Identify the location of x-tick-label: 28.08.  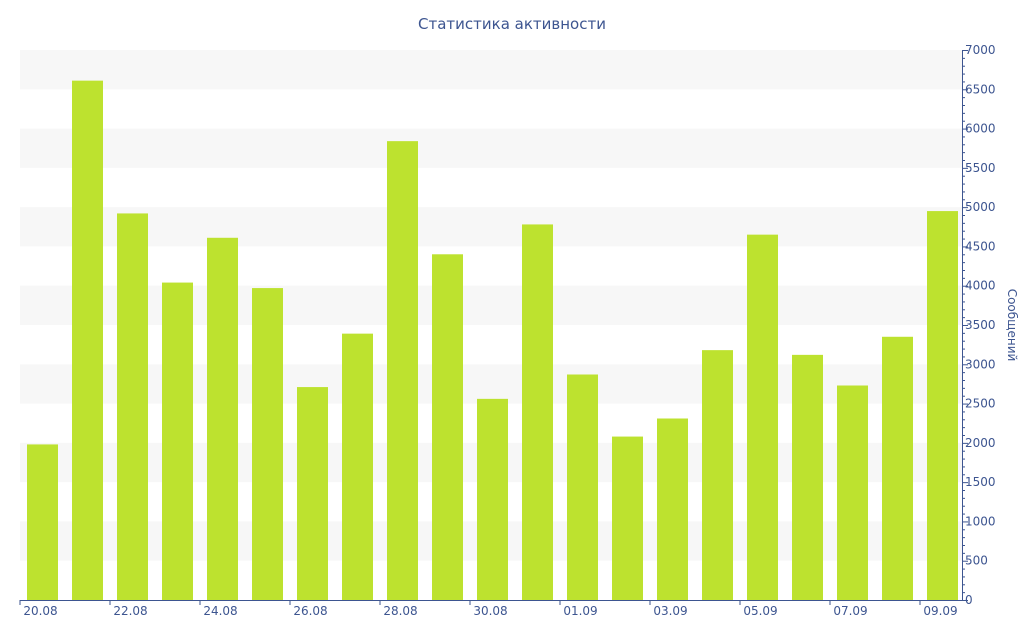
(400, 611).